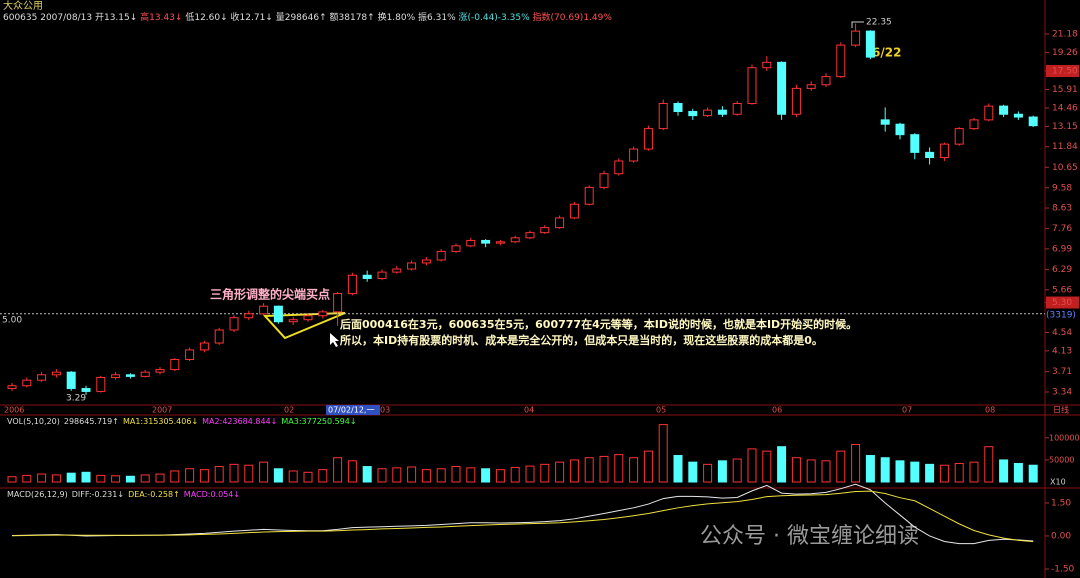  I want to click on triangle-note: 三角形调整的尖端买点, so click(270, 294).